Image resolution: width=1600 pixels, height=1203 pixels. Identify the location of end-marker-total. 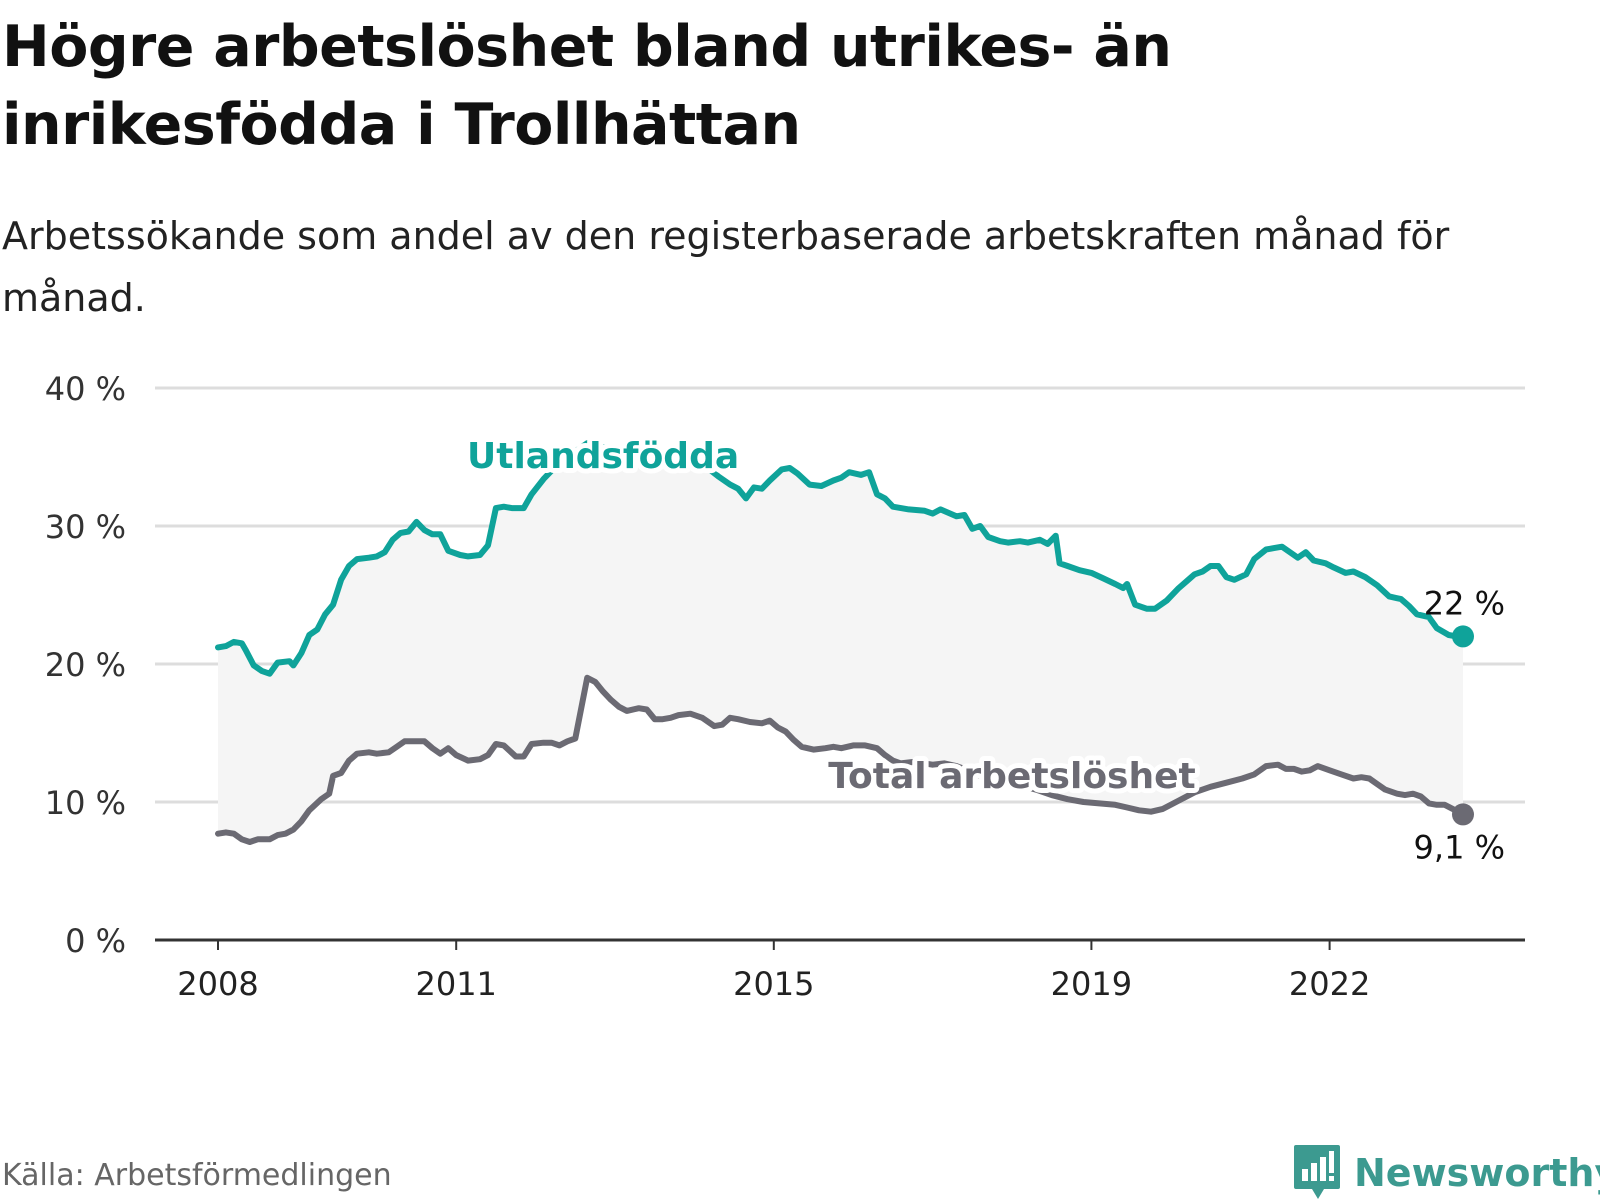
(1463, 814).